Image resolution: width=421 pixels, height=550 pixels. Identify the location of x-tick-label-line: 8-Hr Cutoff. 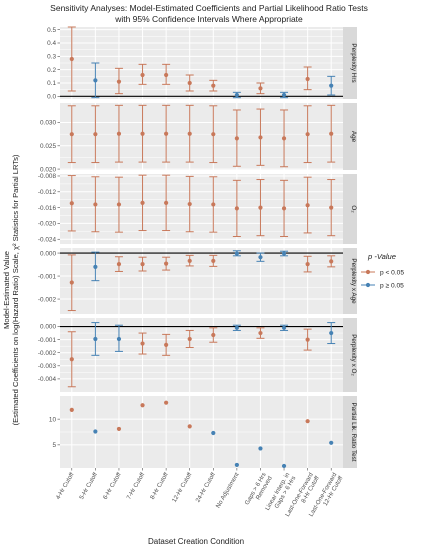
(159, 485).